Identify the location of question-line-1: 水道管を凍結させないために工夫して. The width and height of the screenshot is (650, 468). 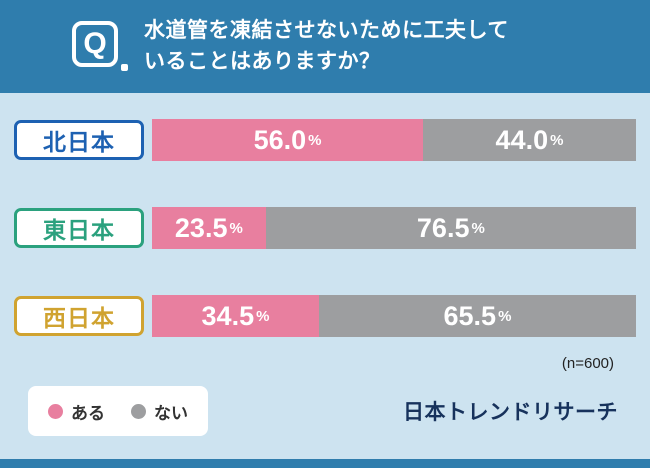
(326, 31).